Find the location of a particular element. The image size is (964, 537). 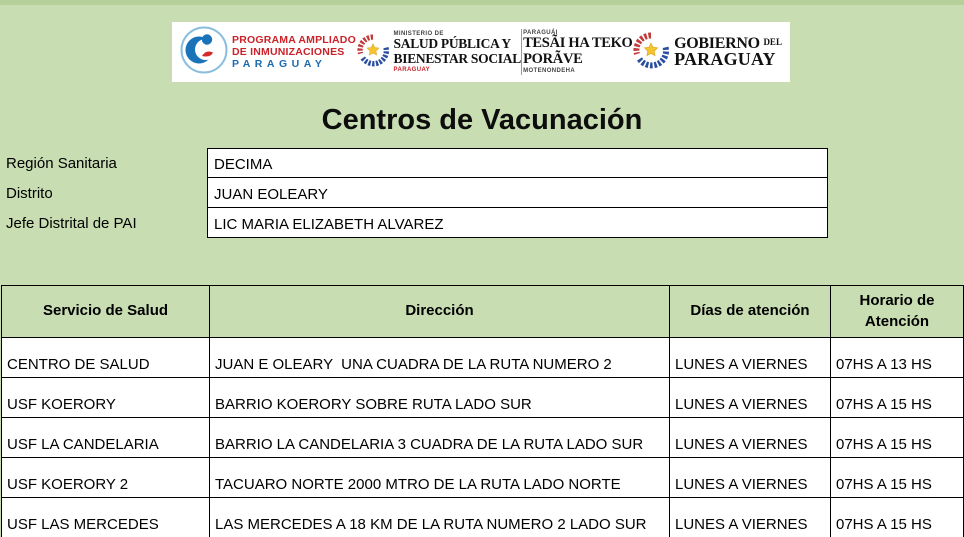

pai-paraguay: PARAGUAY is located at coordinates (279, 64).